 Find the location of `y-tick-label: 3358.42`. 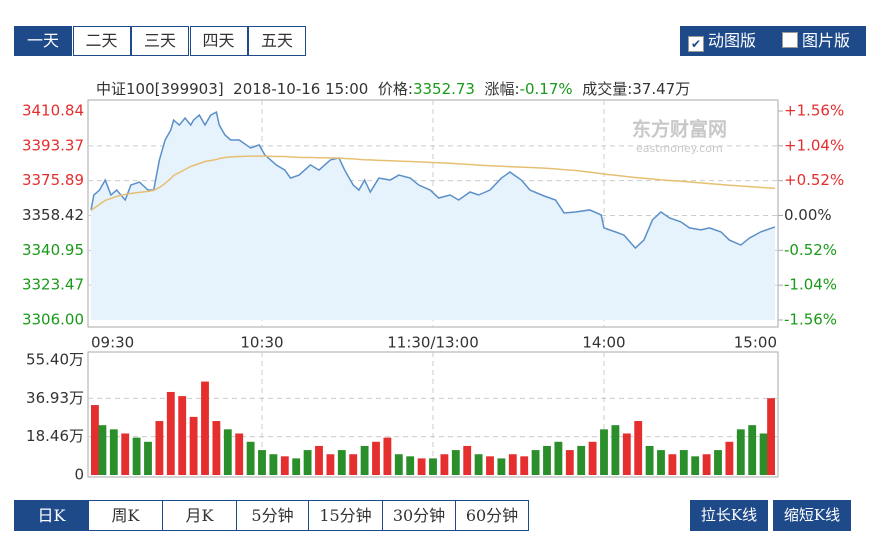

y-tick-label: 3358.42 is located at coordinates (53, 215).